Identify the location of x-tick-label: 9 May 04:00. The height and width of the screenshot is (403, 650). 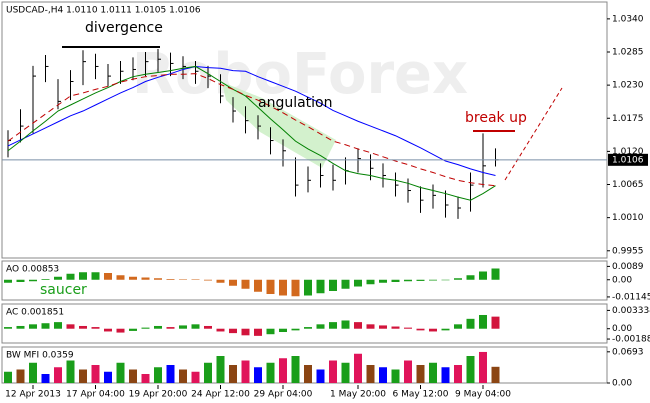
(483, 395).